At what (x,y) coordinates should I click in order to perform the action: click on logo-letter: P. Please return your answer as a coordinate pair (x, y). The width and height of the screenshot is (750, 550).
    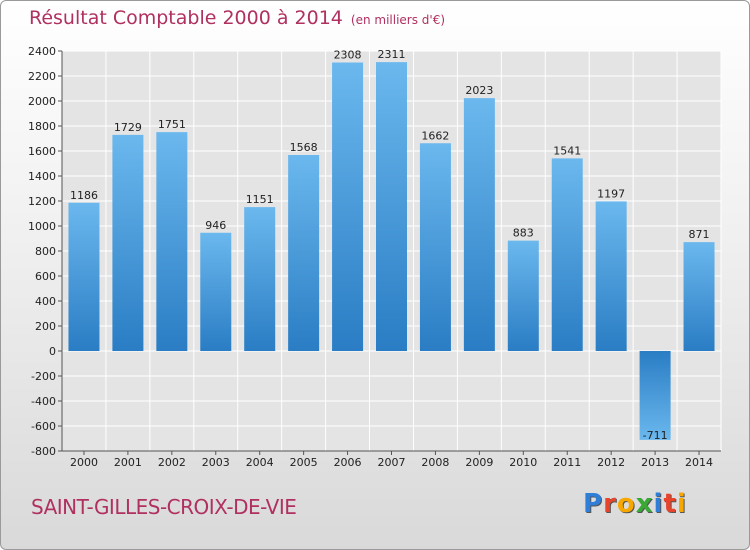
    Looking at the image, I should click on (593, 504).